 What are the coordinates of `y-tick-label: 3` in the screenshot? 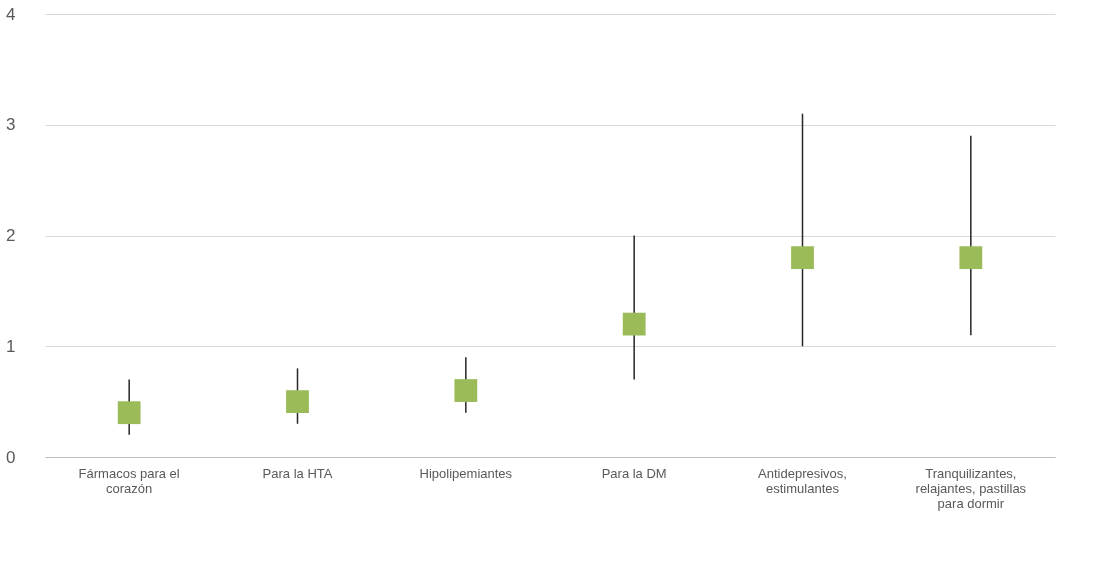 It's located at (11, 125).